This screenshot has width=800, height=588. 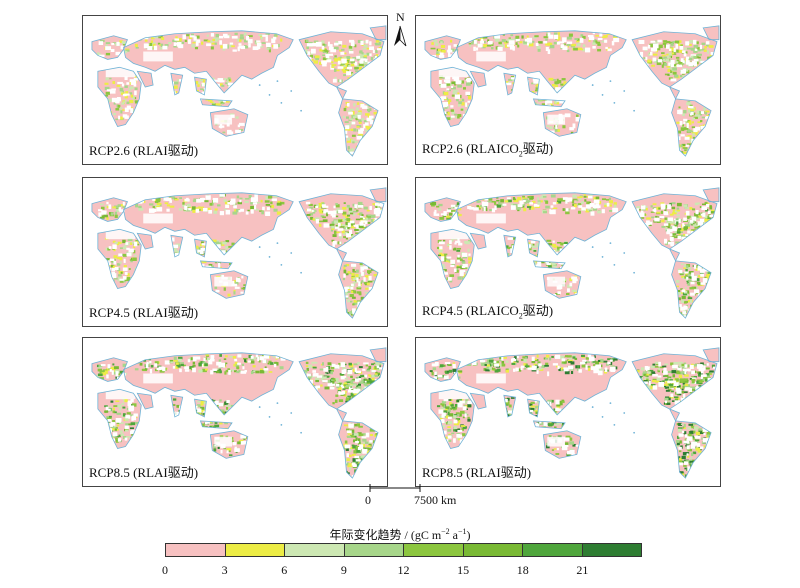 I want to click on legend-colorbar, so click(x=403, y=550).